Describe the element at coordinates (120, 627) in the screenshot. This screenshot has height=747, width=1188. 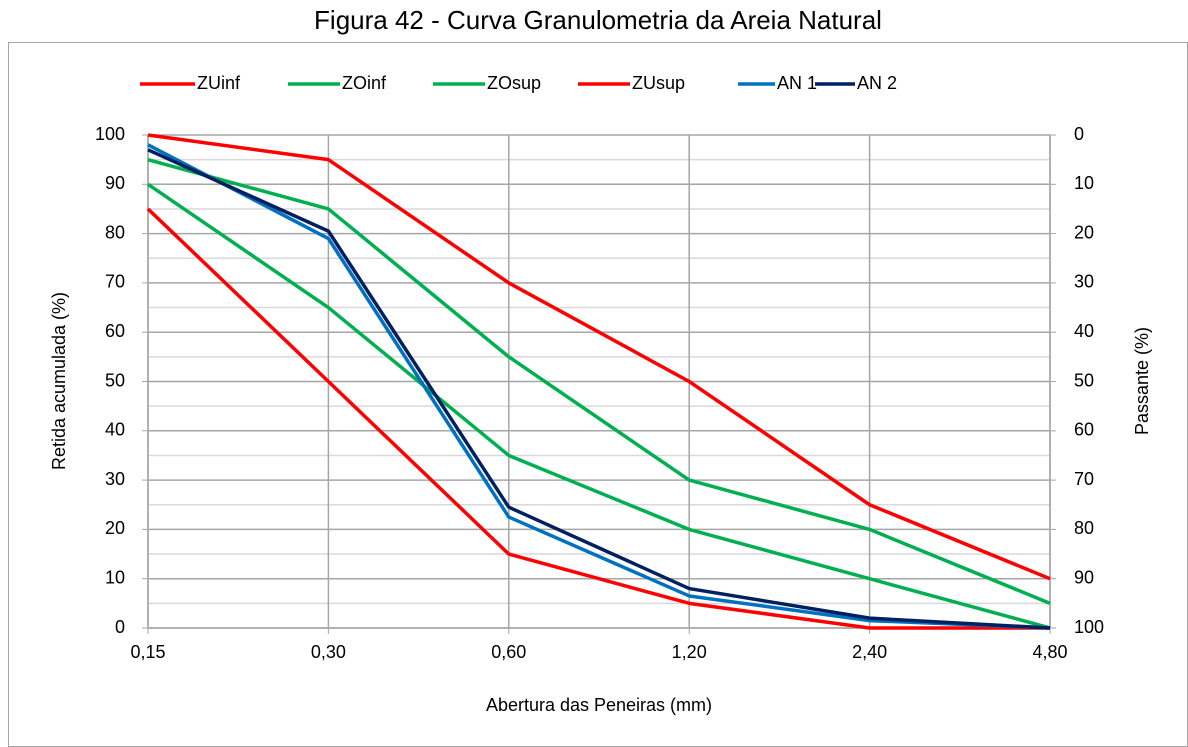
I see `y-tick-label: 0` at that location.